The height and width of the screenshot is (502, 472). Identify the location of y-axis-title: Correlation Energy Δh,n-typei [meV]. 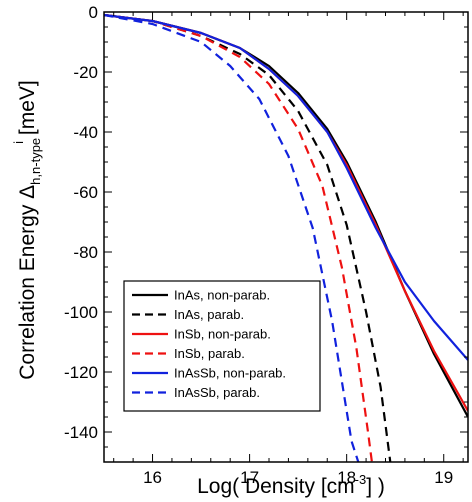
(27, 230).